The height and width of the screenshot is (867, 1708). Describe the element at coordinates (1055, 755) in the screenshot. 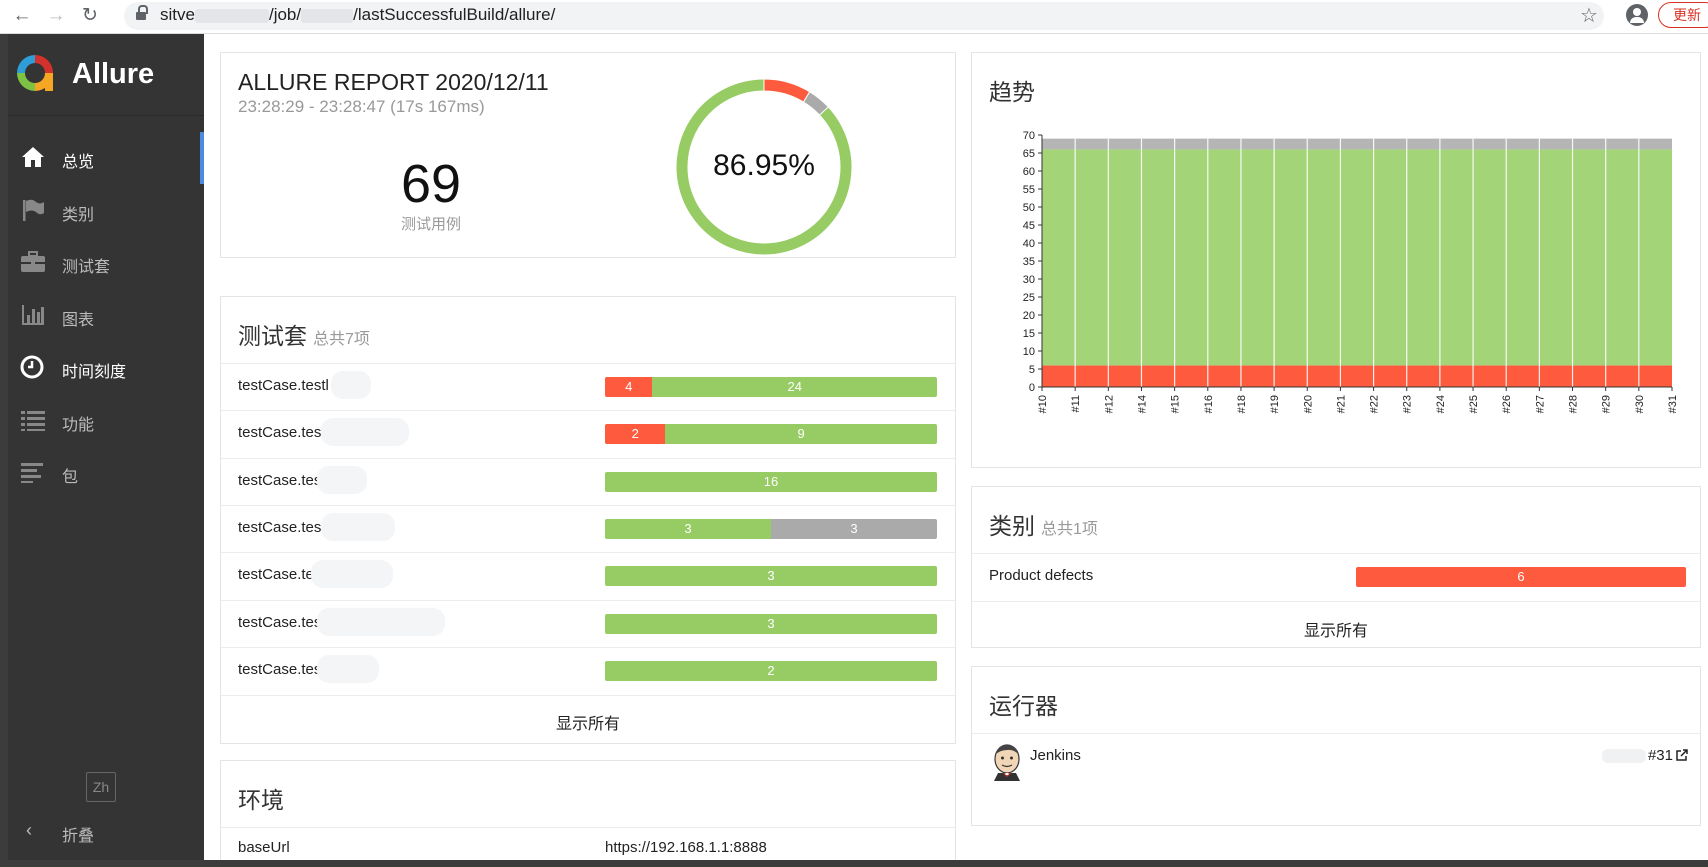

I see `executor-name: Jenkins` at that location.